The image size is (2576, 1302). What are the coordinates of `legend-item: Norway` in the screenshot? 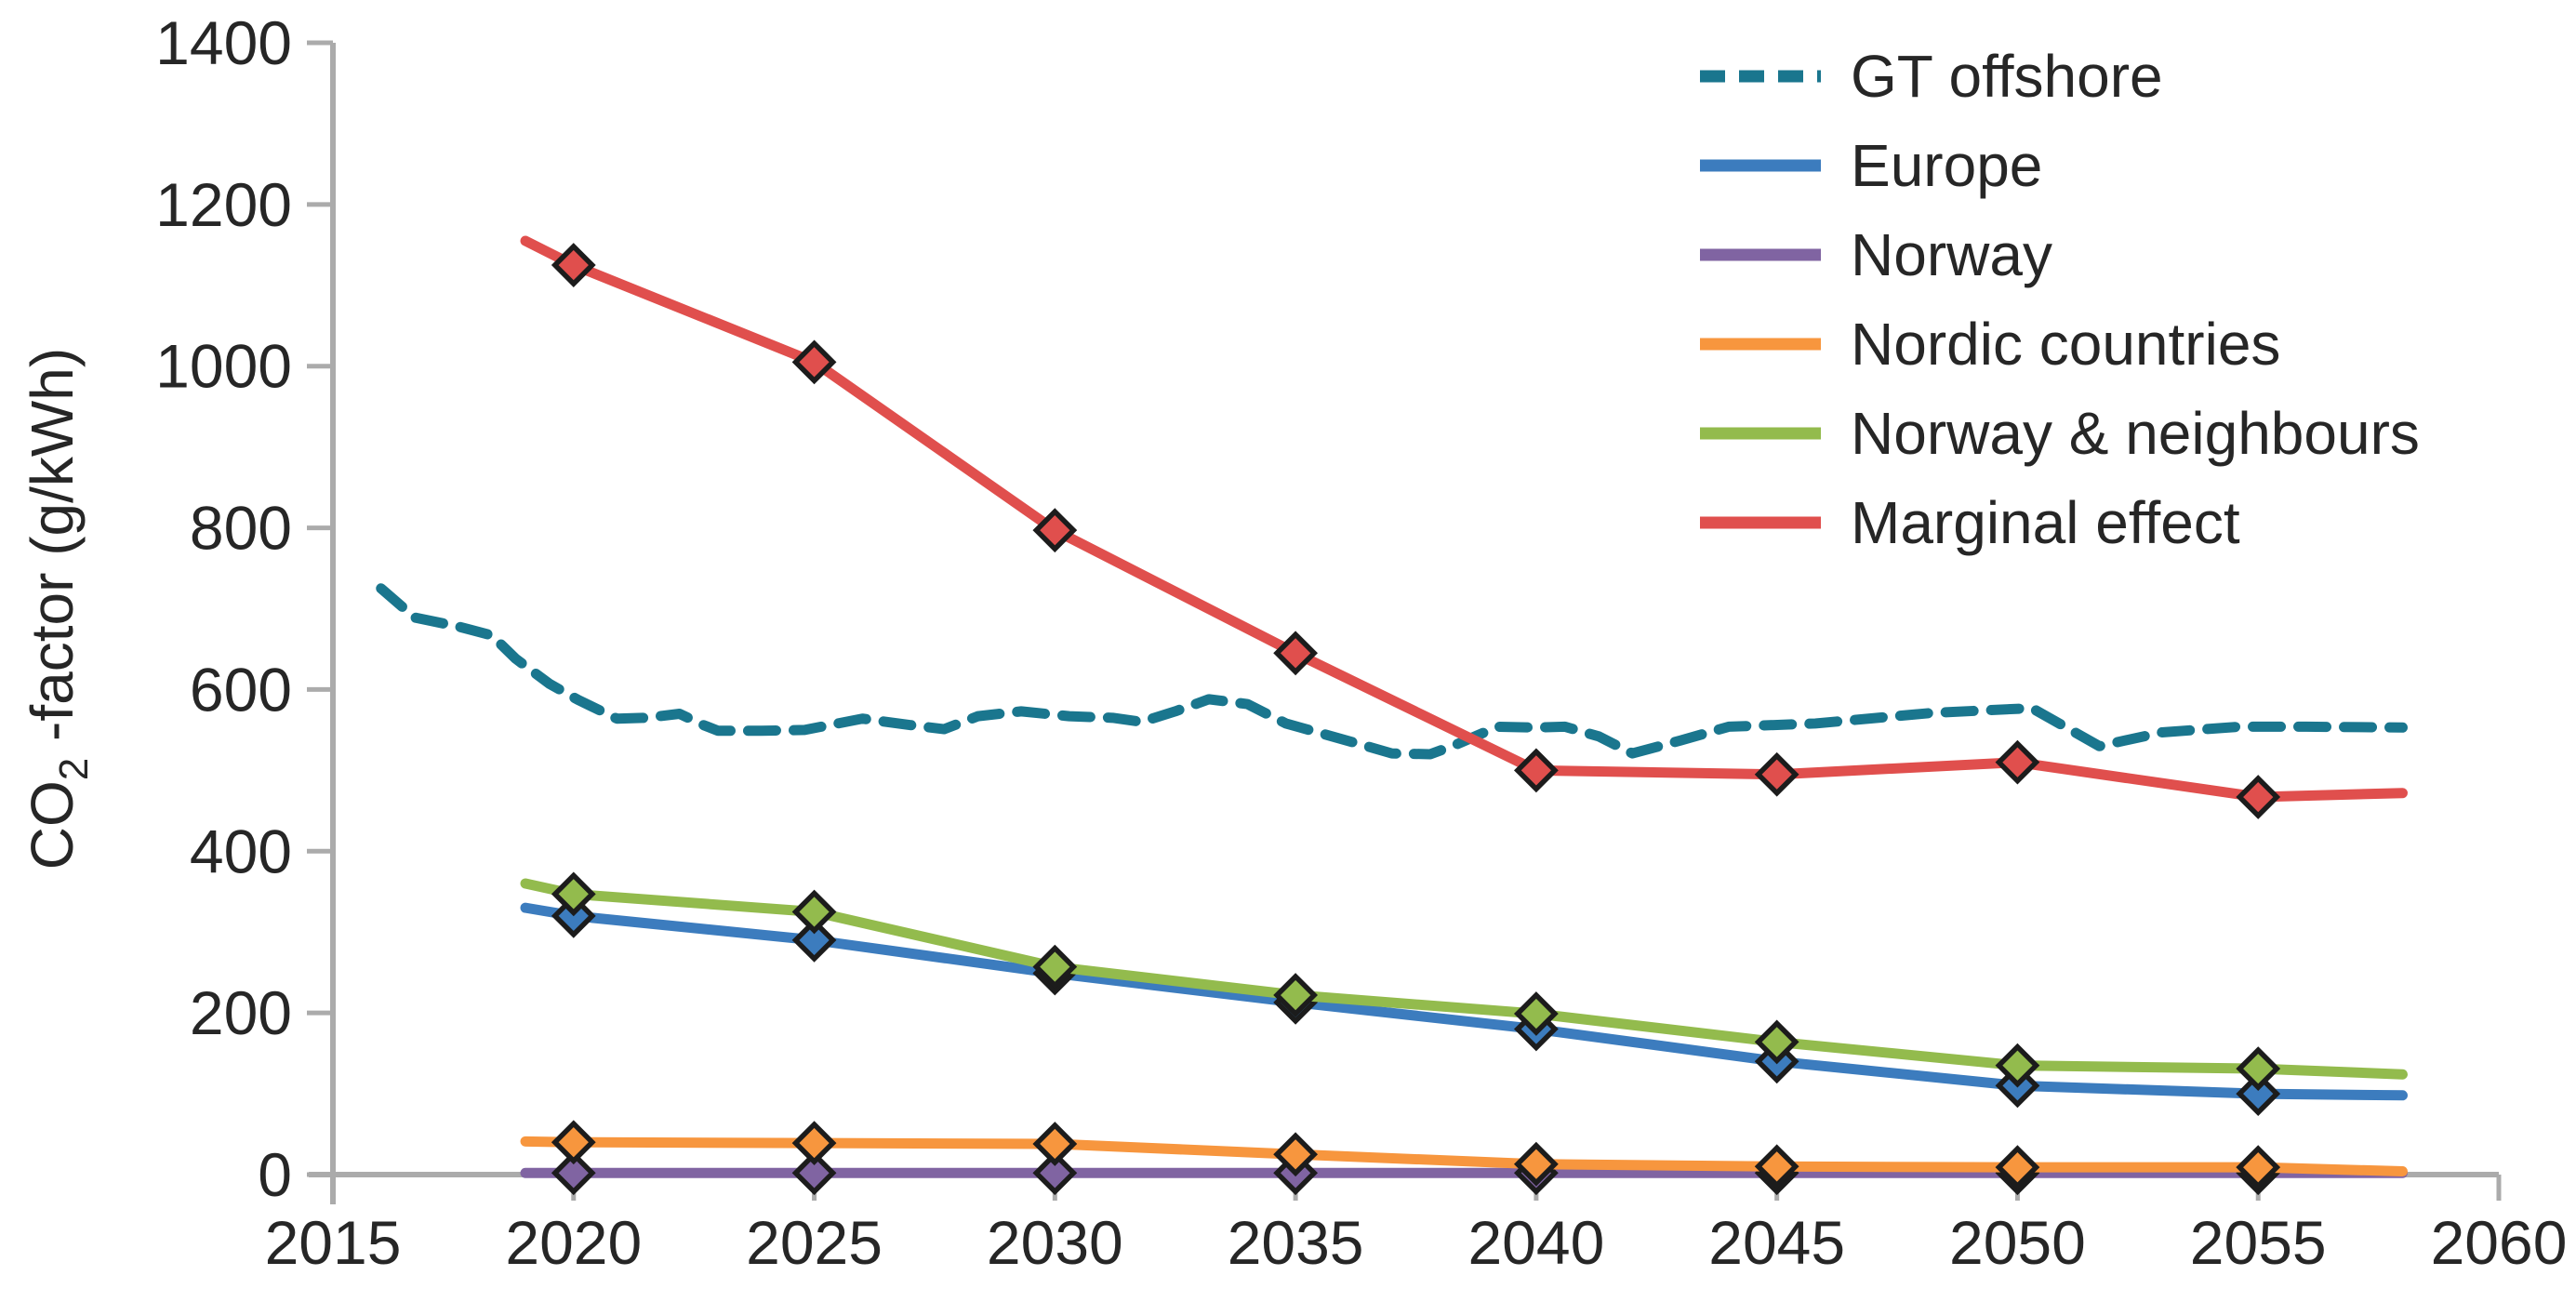 It's located at (1876, 254).